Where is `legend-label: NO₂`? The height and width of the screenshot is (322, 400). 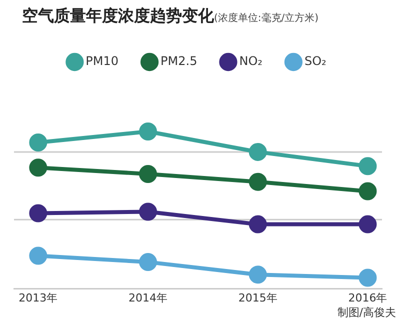
legend-label: NO₂ is located at coordinates (251, 61).